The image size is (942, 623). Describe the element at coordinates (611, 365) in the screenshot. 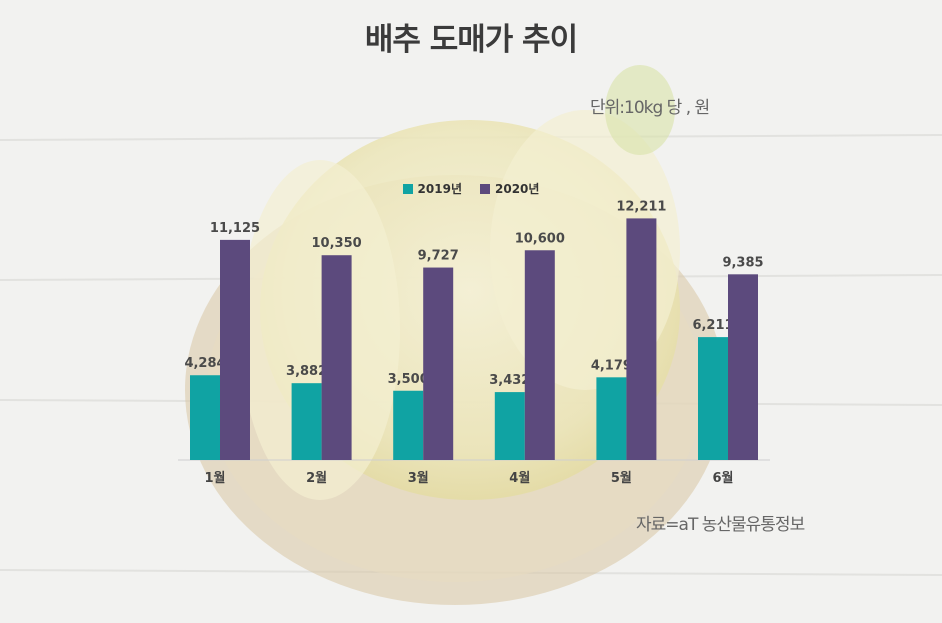

I see `data-label-2019-5: 4,179` at that location.